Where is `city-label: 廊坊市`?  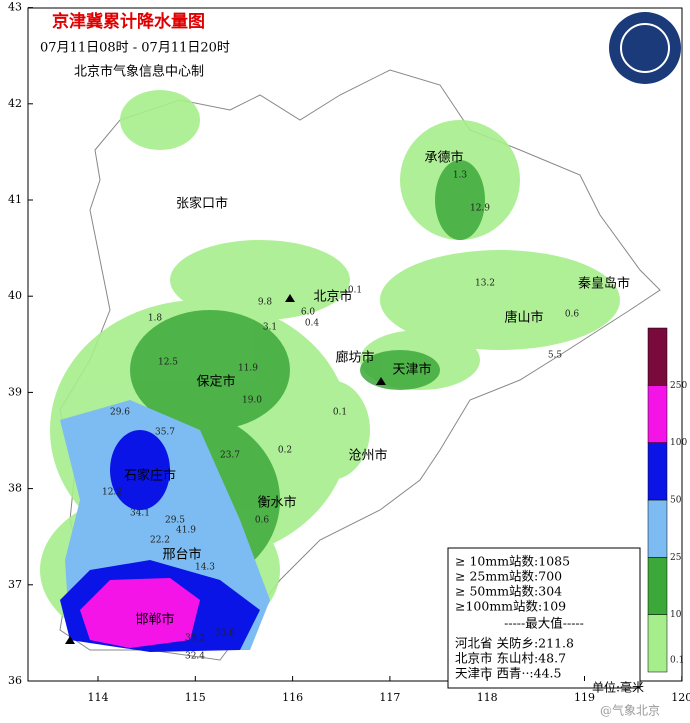
city-label: 廊坊市 is located at coordinates (354, 358).